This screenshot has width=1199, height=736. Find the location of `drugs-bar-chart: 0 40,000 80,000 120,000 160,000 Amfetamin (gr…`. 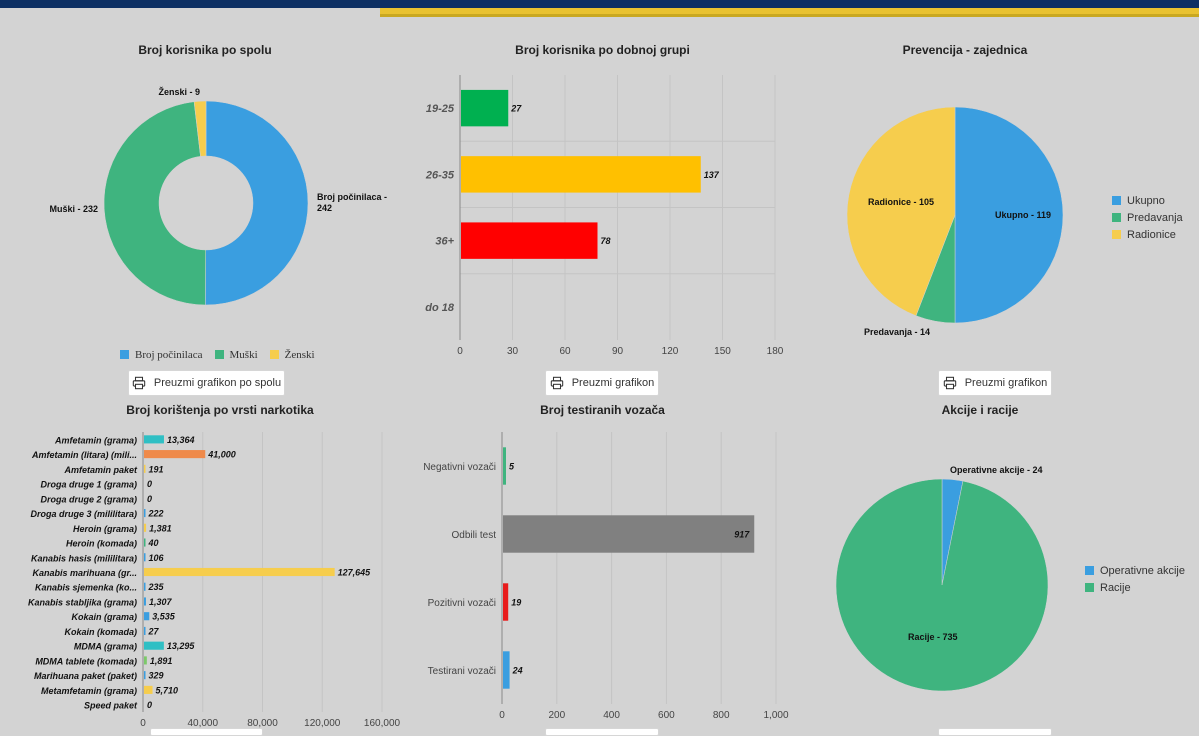

drugs-bar-chart: 0 40,000 80,000 120,000 160,000 Amfetamin (gr… is located at coordinates (214, 580).